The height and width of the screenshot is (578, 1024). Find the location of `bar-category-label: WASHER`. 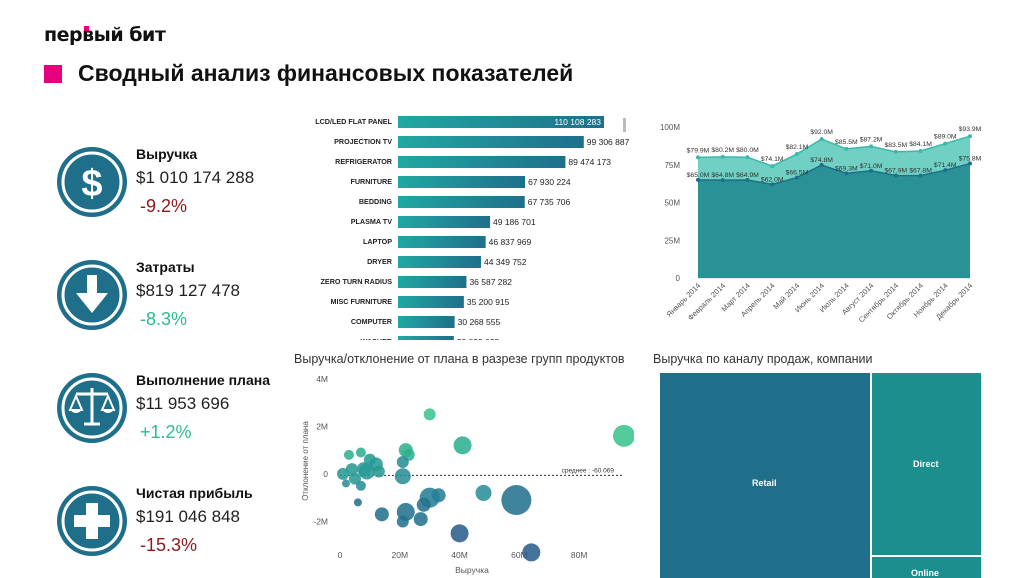

bar-category-label: WASHER is located at coordinates (376, 338).